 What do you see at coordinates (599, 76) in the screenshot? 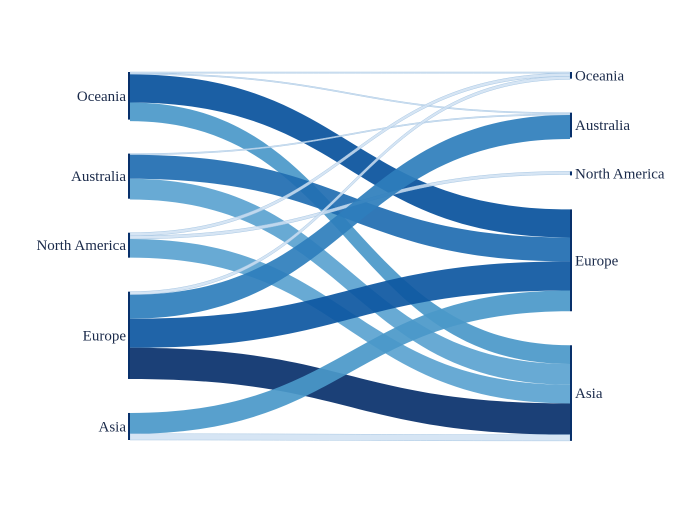
I see `right-node-label: Oceania` at bounding box center [599, 76].